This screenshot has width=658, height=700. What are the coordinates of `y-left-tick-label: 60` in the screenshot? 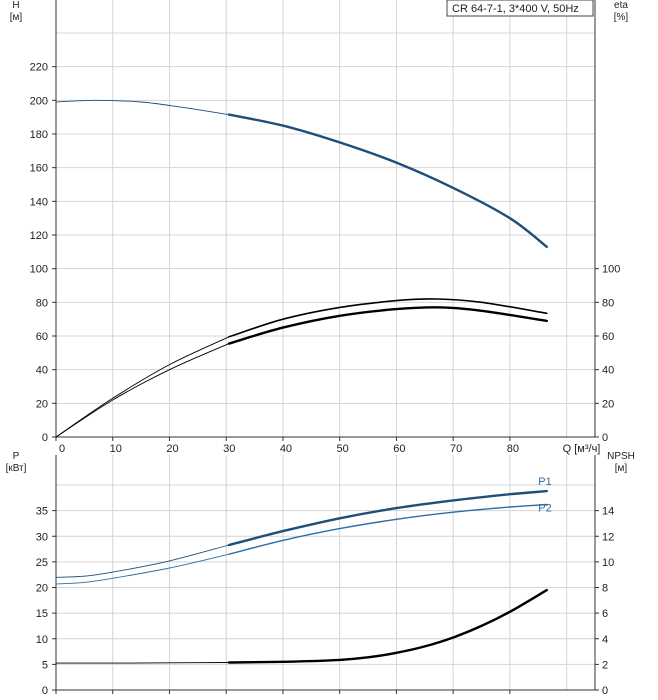 It's located at (42, 337).